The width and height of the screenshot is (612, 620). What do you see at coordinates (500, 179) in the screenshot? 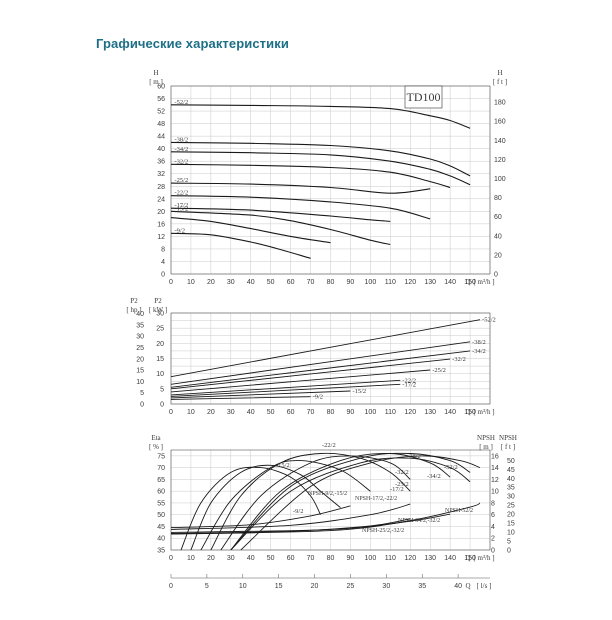
I see `y-right-tick-label: 100` at bounding box center [500, 179].